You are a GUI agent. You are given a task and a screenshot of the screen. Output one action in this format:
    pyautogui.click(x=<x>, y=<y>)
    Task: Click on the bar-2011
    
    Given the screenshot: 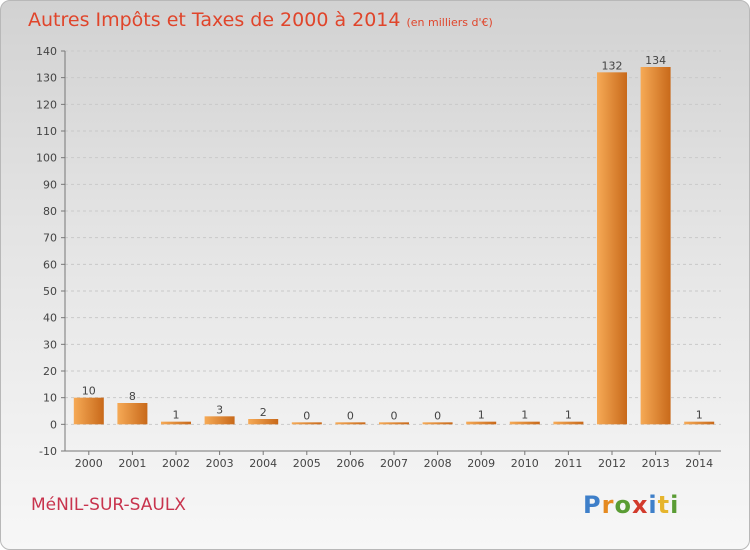 What is the action you would take?
    pyautogui.click(x=568, y=423)
    